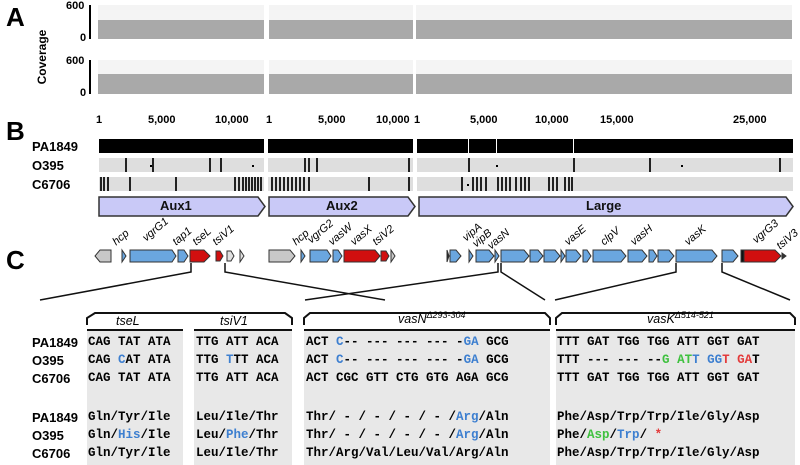 The width and height of the screenshot is (800, 465). Describe the element at coordinates (51, 184) in the screenshot. I see `strain-label-c6706: C6706` at that location.